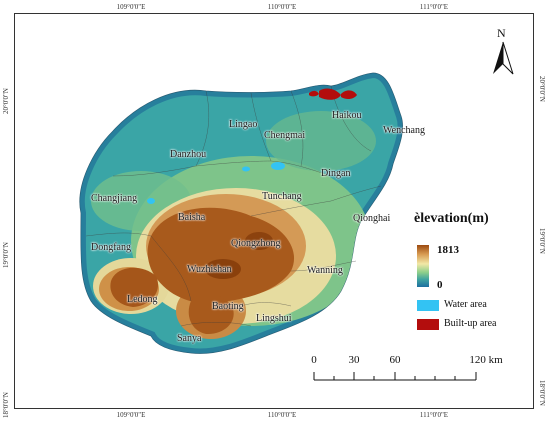 This screenshot has width=550, height=424. Describe the element at coordinates (470, 323) in the screenshot. I see `builtup-area-label: Built-up area` at that location.